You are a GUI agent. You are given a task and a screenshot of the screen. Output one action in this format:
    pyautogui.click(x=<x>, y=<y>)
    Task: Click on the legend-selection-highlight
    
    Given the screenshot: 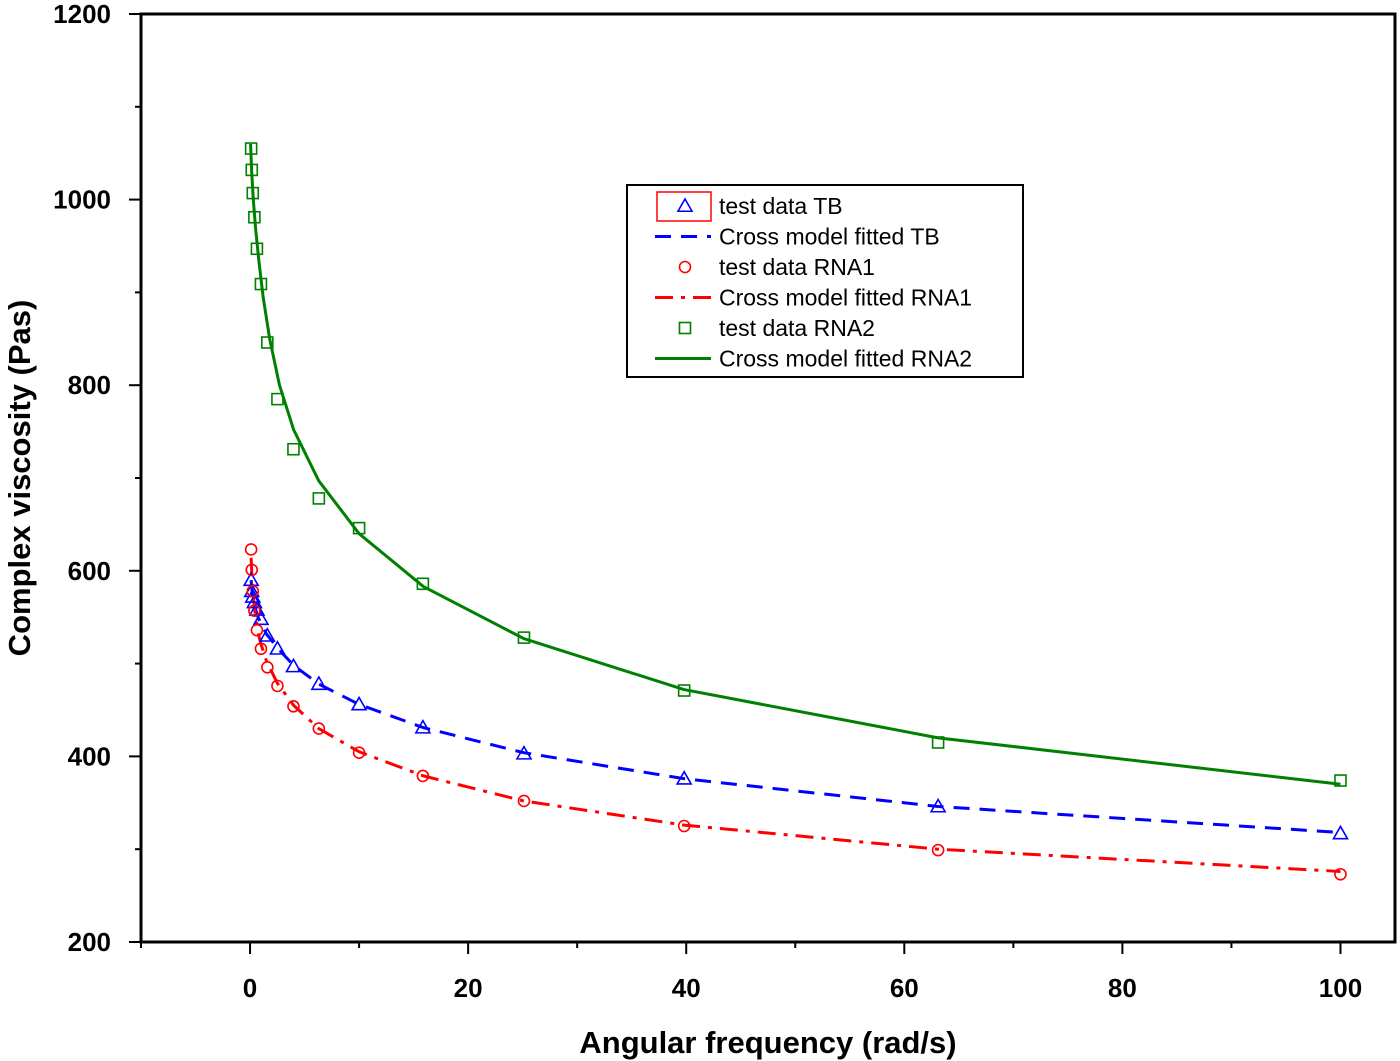 What is the action you would take?
    pyautogui.click(x=684, y=206)
    